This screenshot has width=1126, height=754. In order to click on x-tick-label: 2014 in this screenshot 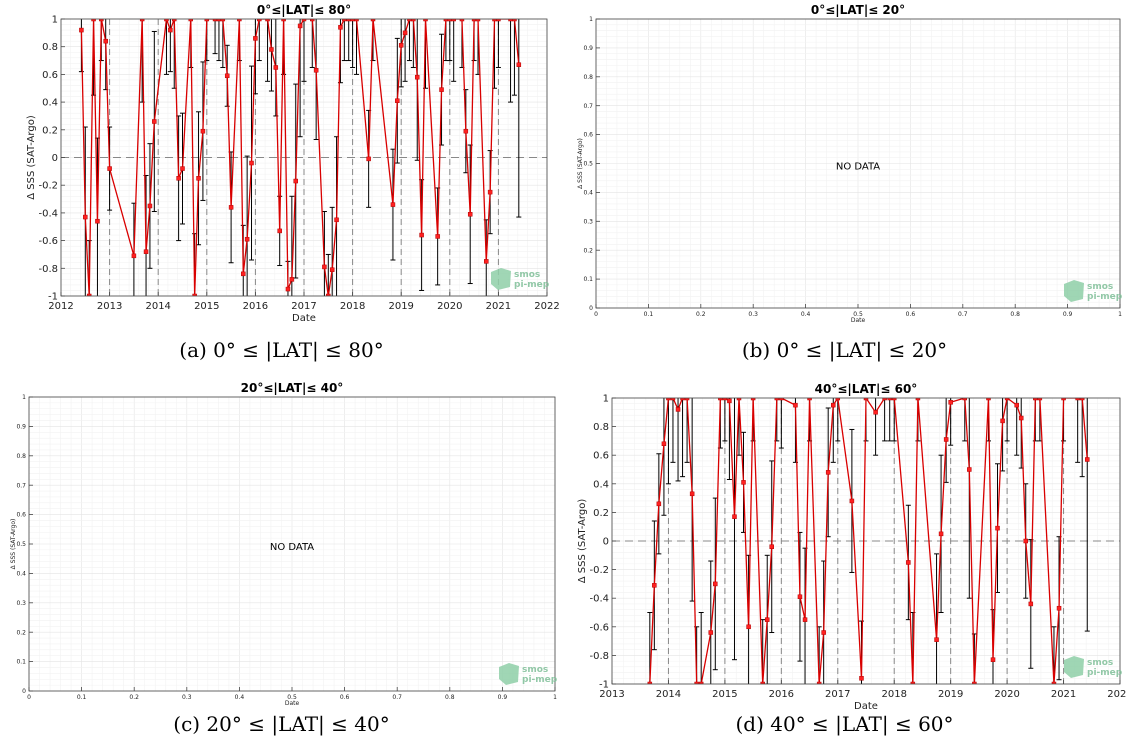, I will do `click(668, 694)`.